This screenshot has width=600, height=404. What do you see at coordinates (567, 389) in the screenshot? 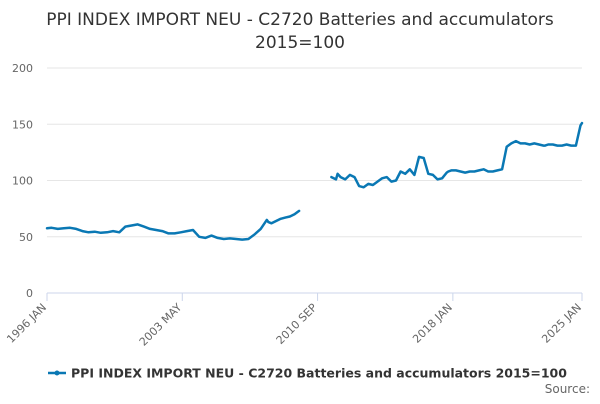
I see `source-label: Source:` at bounding box center [567, 389].